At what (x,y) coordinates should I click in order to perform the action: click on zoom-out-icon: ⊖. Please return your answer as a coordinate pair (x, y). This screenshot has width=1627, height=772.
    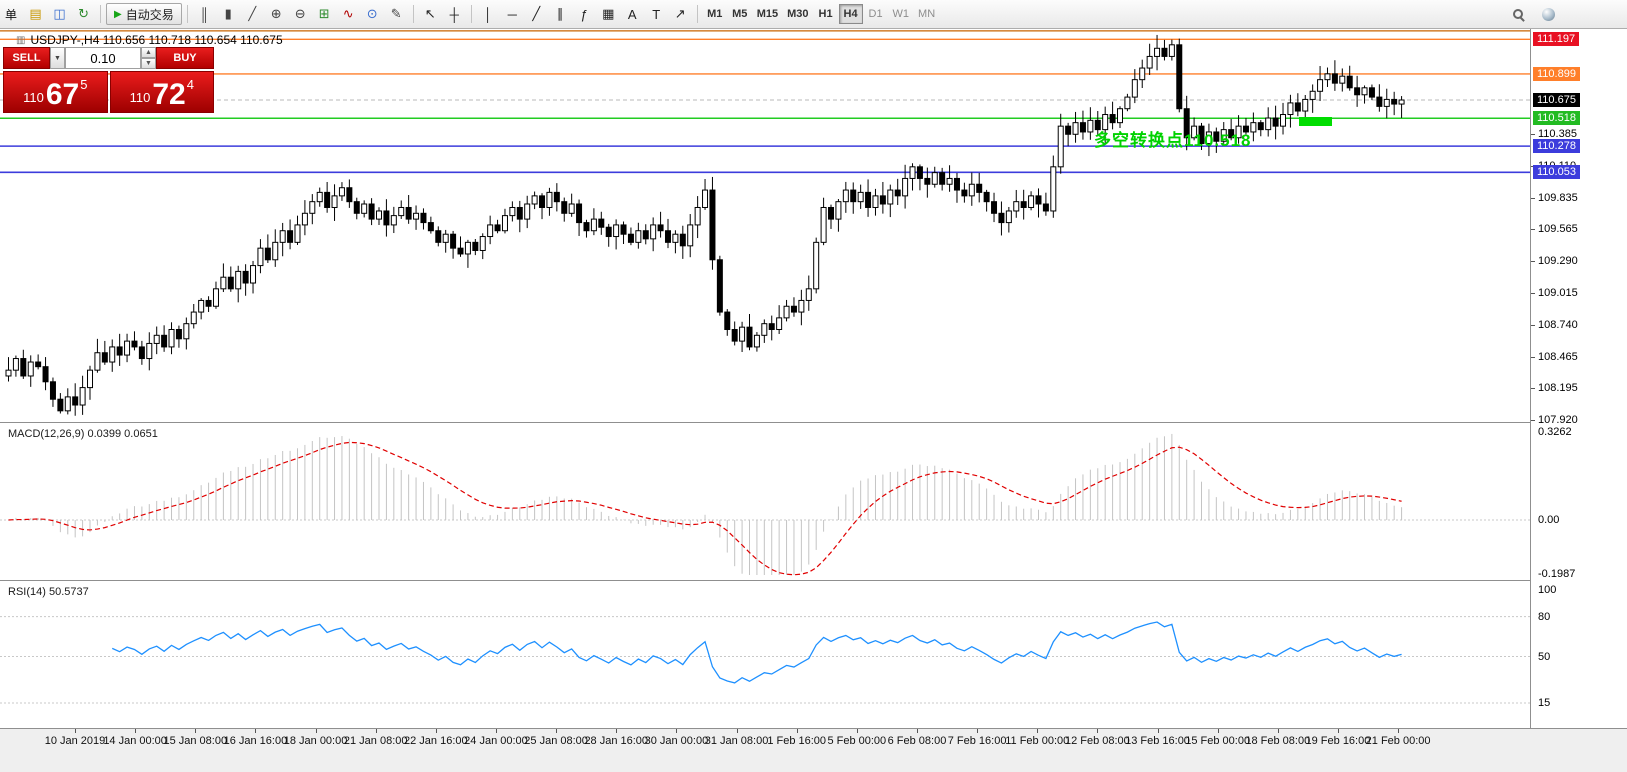
    Looking at the image, I should click on (300, 14).